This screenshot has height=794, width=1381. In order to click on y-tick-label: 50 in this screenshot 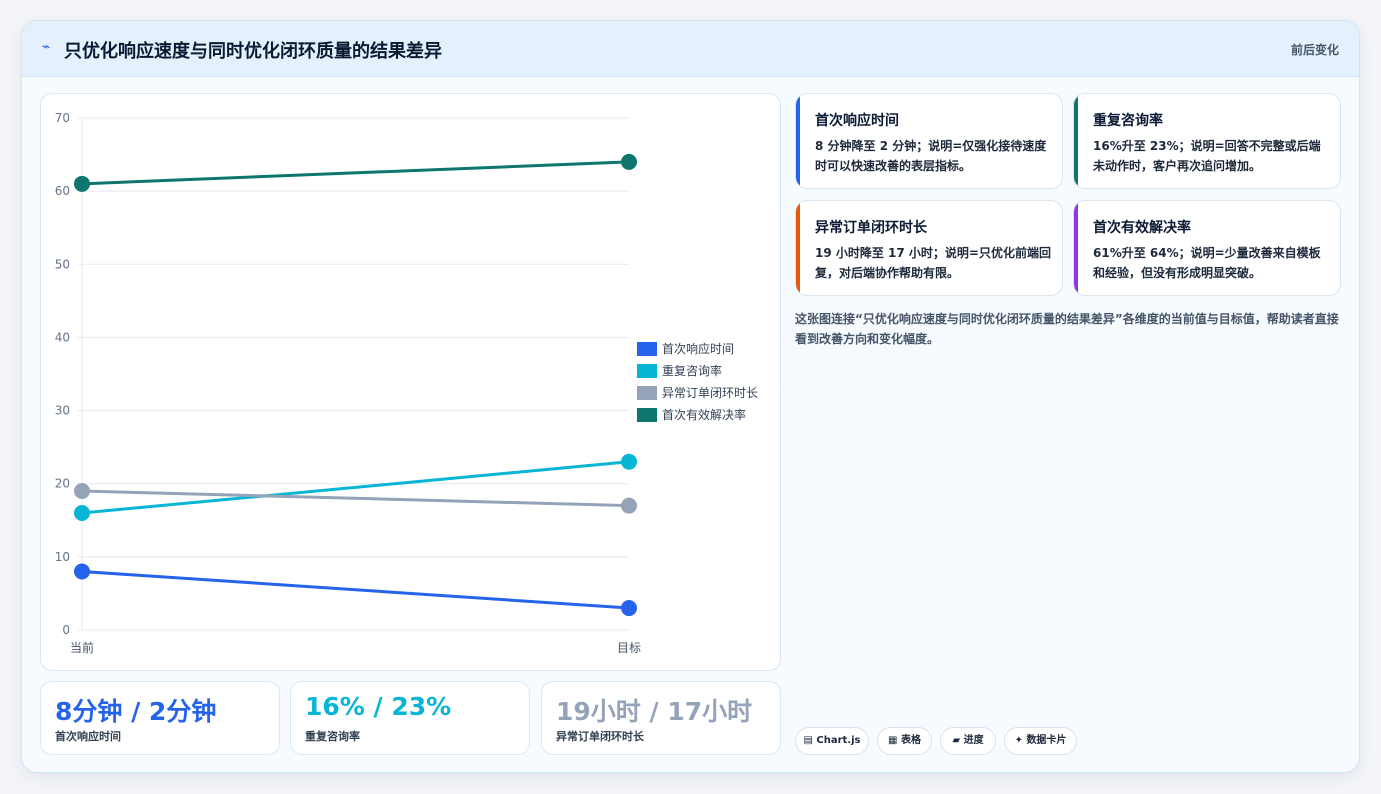, I will do `click(62, 264)`.